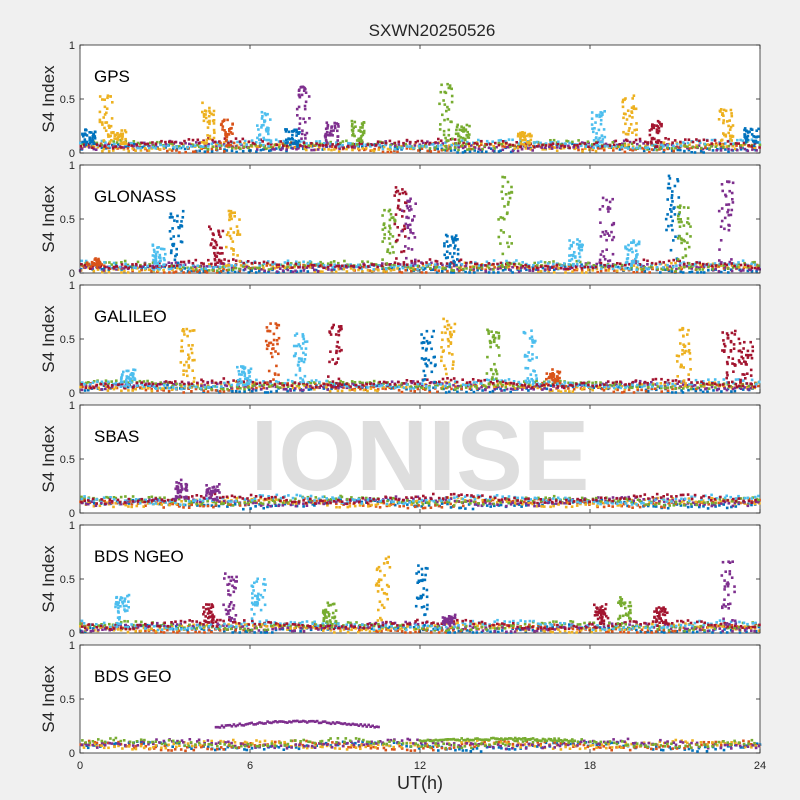  Describe the element at coordinates (432, 30) in the screenshot. I see `chart-title: SXWN20250526` at that location.